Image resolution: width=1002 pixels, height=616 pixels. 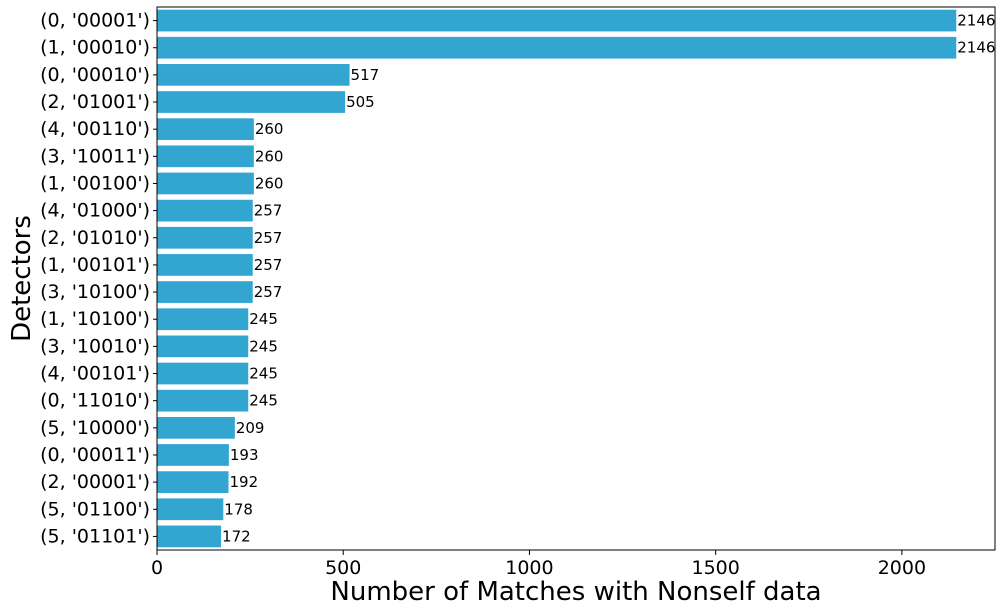 I want to click on bar-value-label: 209, so click(x=250, y=428).